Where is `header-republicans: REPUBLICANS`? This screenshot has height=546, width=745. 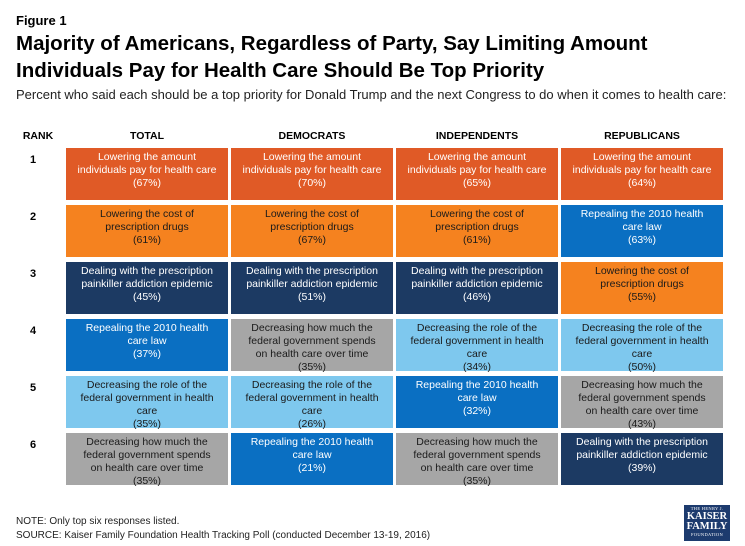 header-republicans: REPUBLICANS is located at coordinates (642, 136).